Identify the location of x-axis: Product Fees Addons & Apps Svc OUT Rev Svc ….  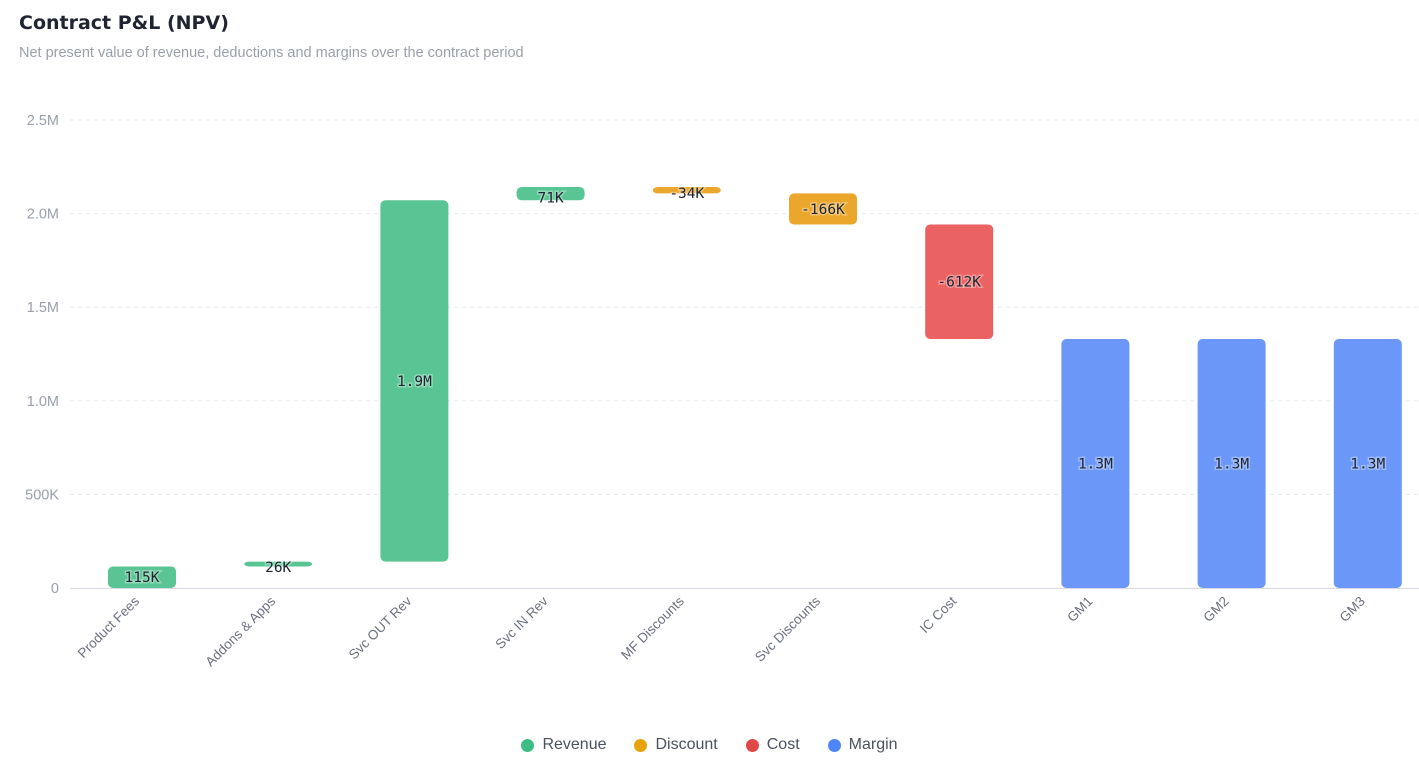
(721, 631).